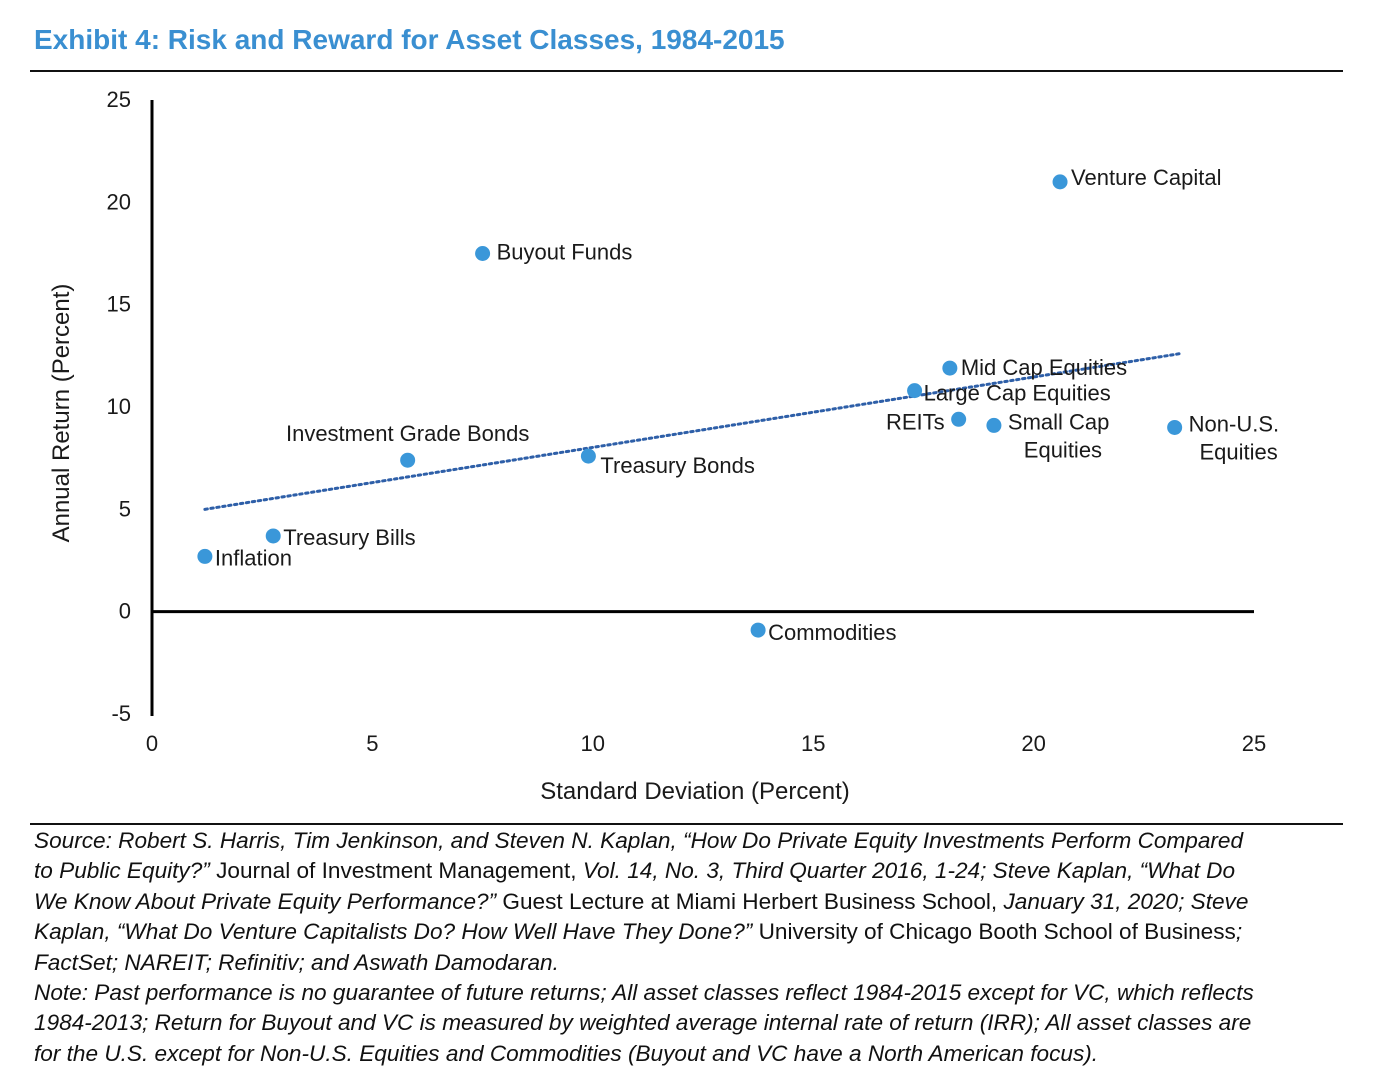 This screenshot has width=1374, height=1080. I want to click on x-tick-label: 15, so click(813, 743).